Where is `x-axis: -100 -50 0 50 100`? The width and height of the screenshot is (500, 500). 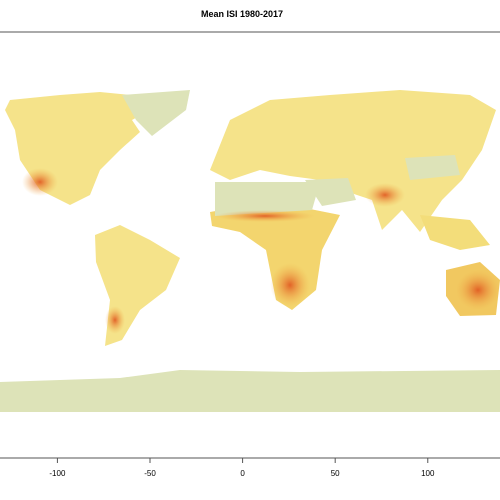
x-axis: -100 -50 0 50 100 is located at coordinates (242, 468).